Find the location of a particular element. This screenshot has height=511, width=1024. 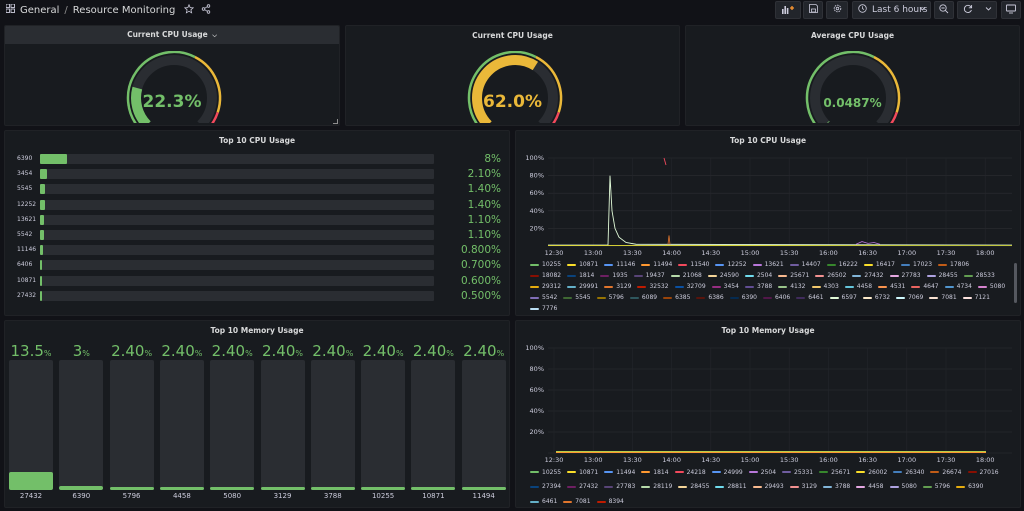

add-panel-button is located at coordinates (788, 10).